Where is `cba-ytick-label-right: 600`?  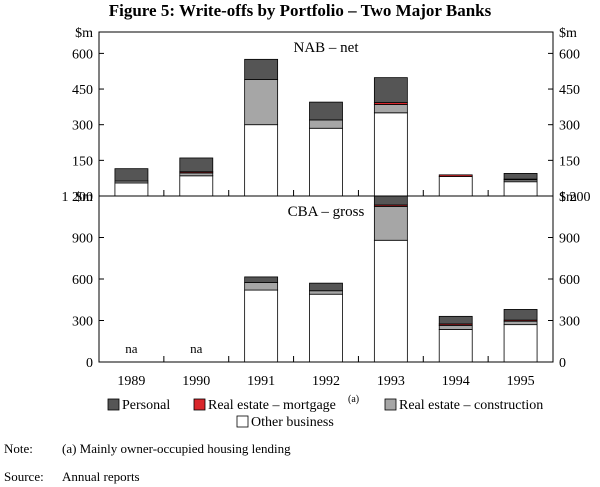
cba-ytick-label-right: 600 is located at coordinates (569, 280).